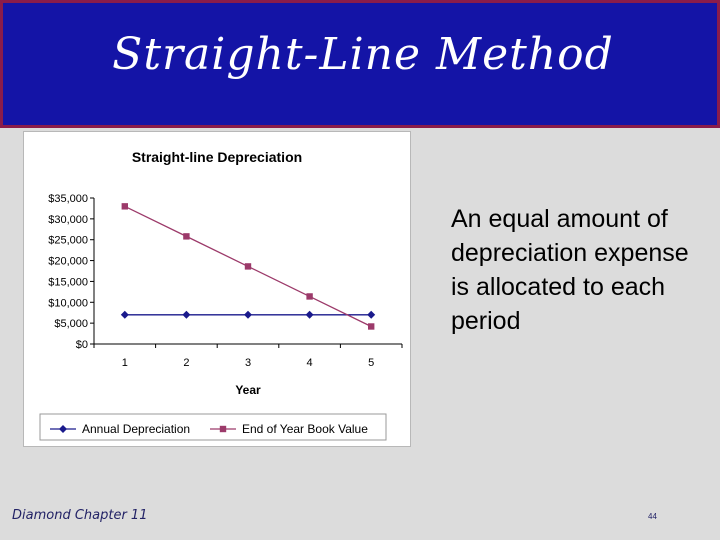 This screenshot has width=720, height=540. I want to click on x-tick-label: 4, so click(310, 363).